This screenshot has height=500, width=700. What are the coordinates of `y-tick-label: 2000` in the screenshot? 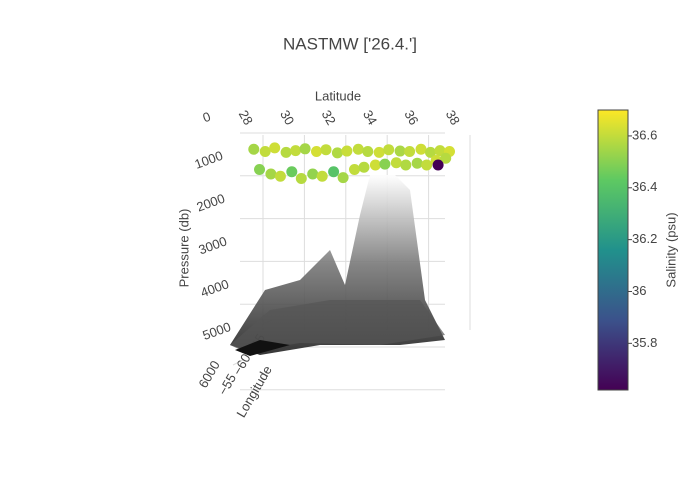 It's located at (210, 203).